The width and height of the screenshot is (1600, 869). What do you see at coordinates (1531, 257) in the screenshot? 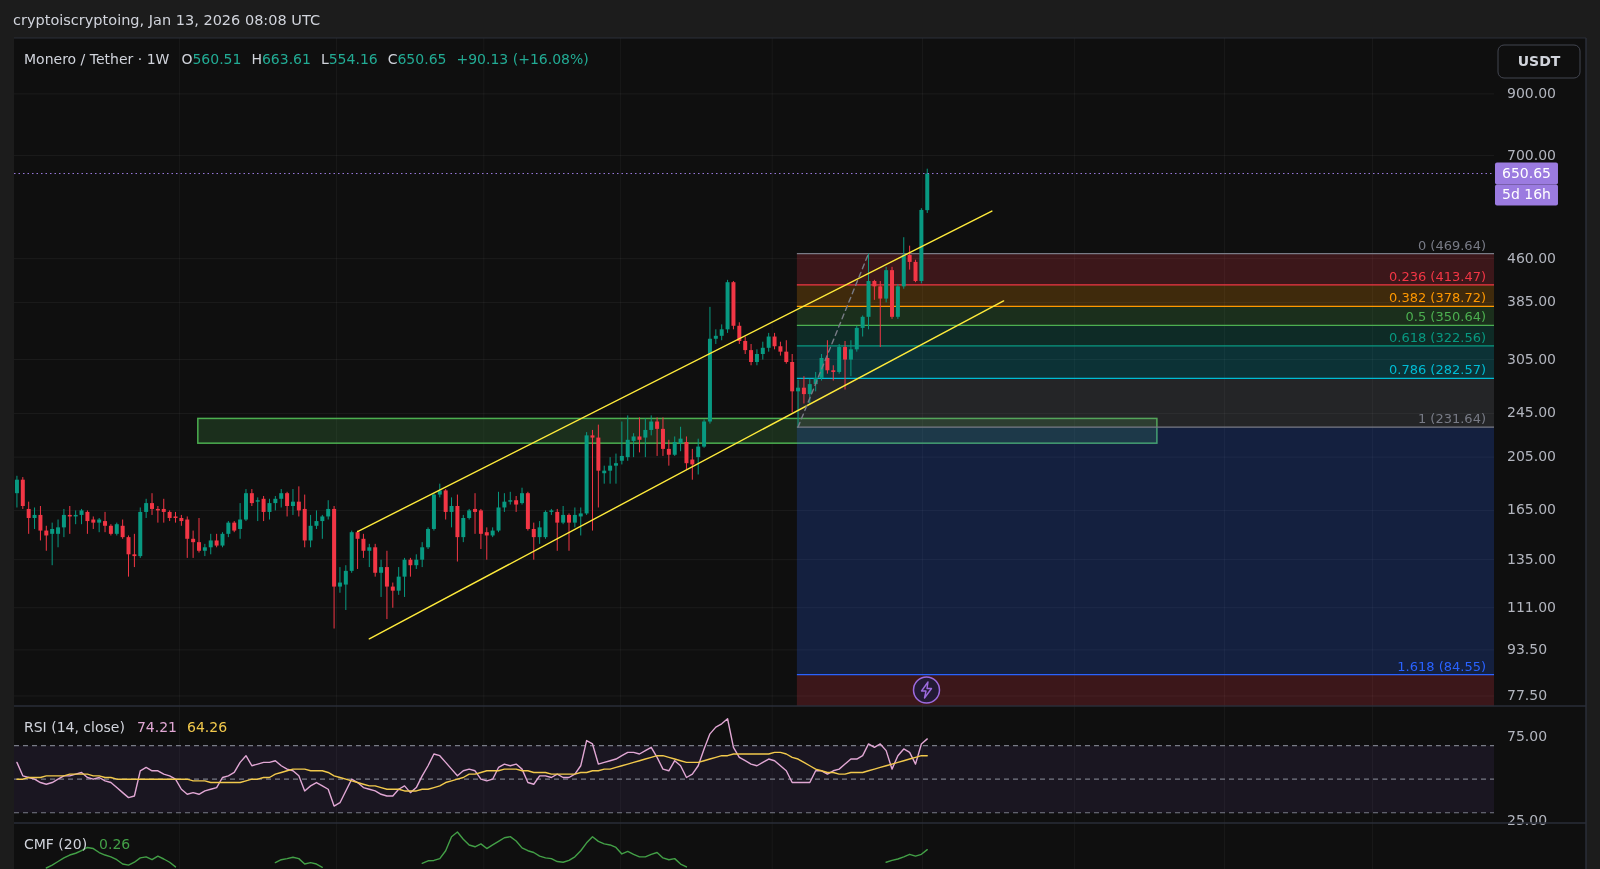
I see `y-tick-label: 460.00` at bounding box center [1531, 257].